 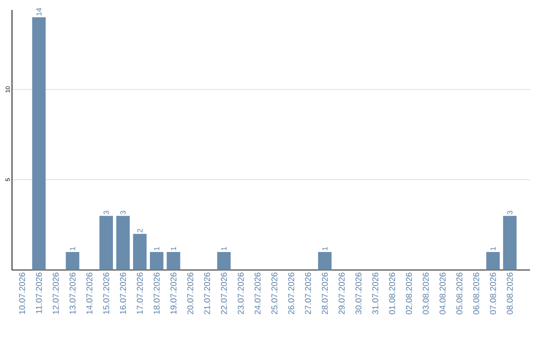 What do you see at coordinates (55, 293) in the screenshot?
I see `x-tick-label: 12.07.2026` at bounding box center [55, 293].